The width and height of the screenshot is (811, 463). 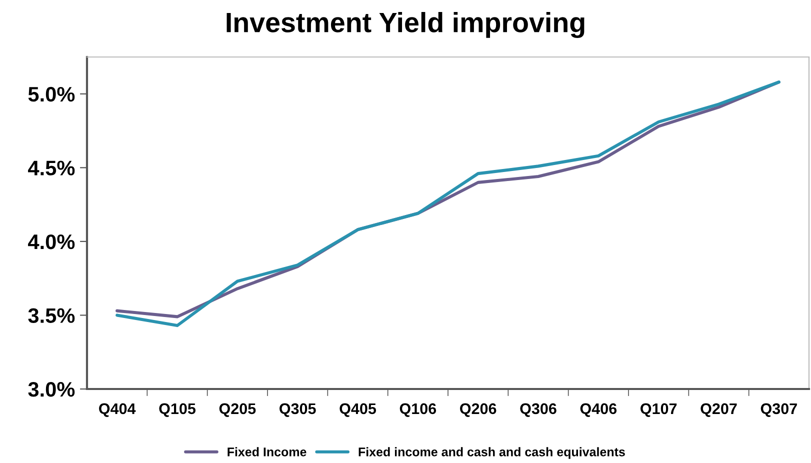 What do you see at coordinates (598, 410) in the screenshot?
I see `x-tick-label: Q406` at bounding box center [598, 410].